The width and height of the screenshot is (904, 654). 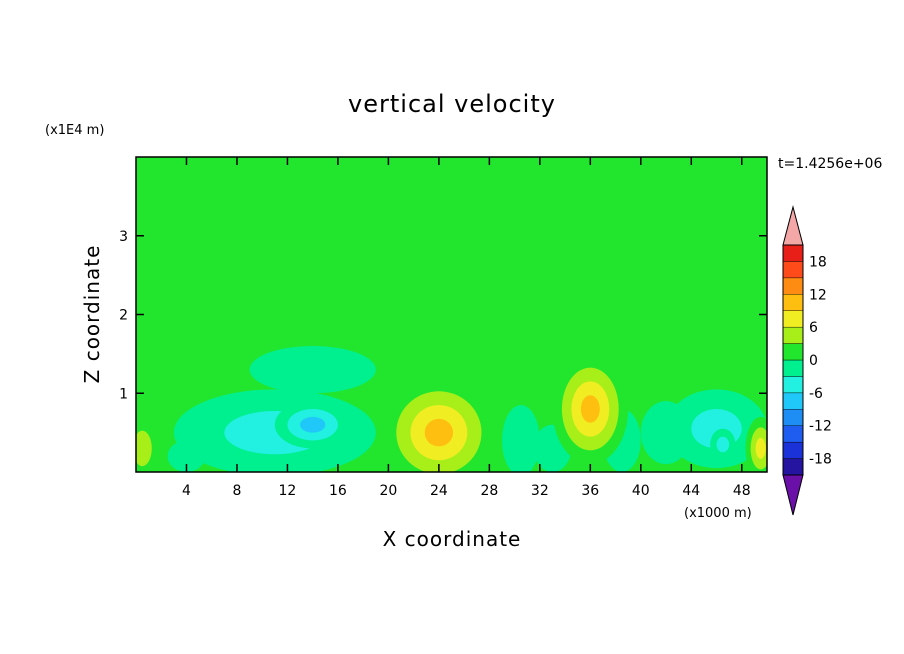 What do you see at coordinates (123, 316) in the screenshot?
I see `y-tick-label: 2` at bounding box center [123, 316].